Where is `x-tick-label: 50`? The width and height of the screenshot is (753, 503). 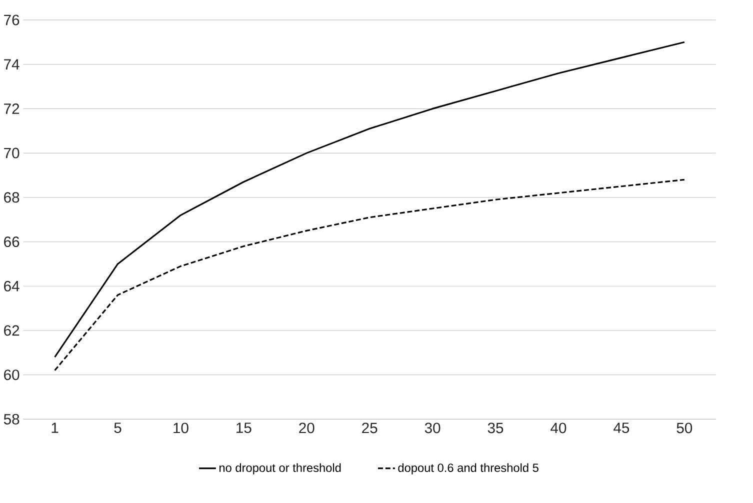
x-tick-label: 50 is located at coordinates (684, 428).